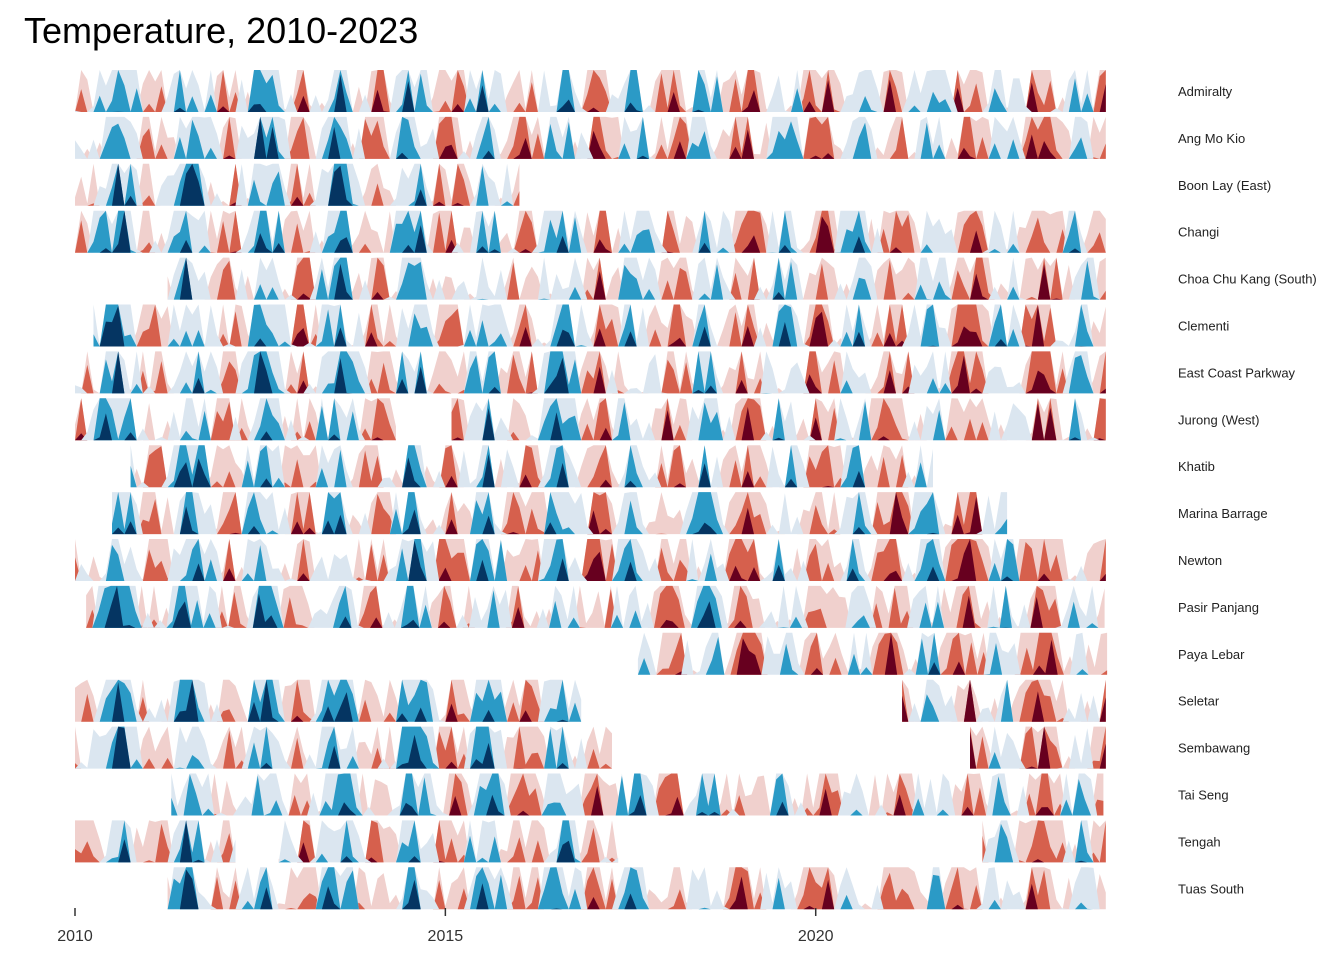  What do you see at coordinates (1211, 138) in the screenshot?
I see `station-label: Ang Mo Kio` at bounding box center [1211, 138].